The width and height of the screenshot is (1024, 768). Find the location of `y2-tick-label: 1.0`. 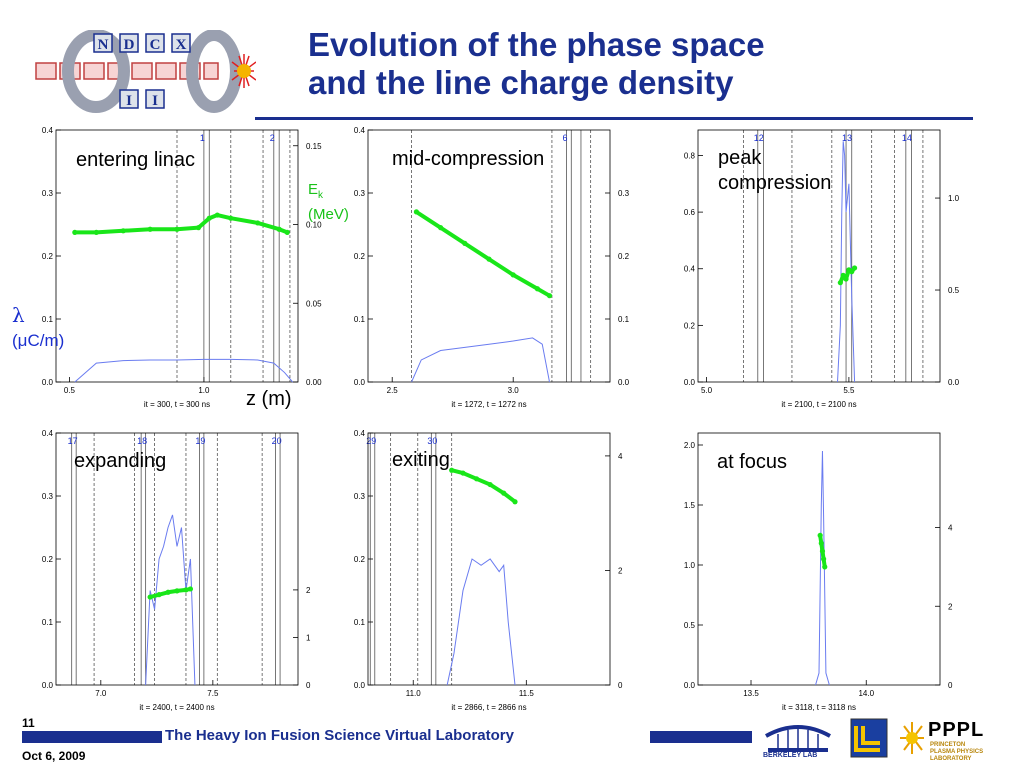

y2-tick-label: 1.0 is located at coordinates (954, 198).